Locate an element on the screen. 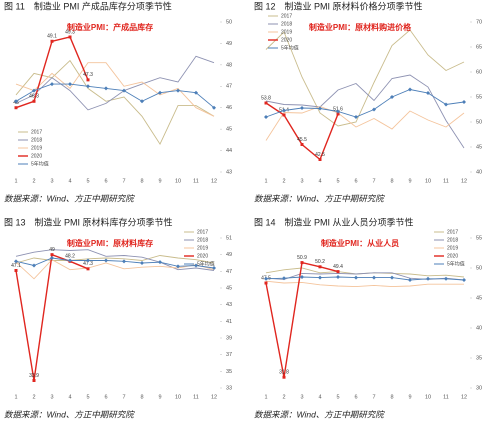 This screenshot has width=500, height=426. data-label: 49.1 is located at coordinates (52, 37).